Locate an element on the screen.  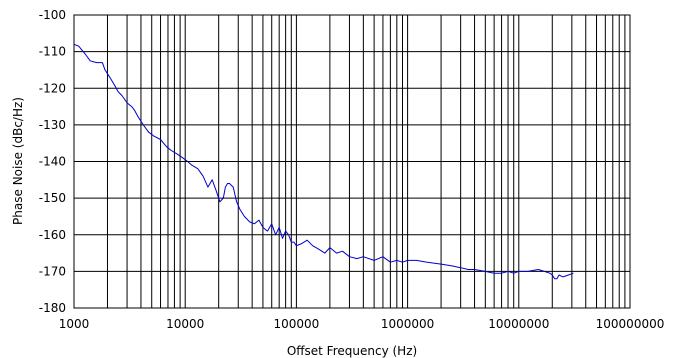
x-tick-label: 100000 is located at coordinates (296, 324).